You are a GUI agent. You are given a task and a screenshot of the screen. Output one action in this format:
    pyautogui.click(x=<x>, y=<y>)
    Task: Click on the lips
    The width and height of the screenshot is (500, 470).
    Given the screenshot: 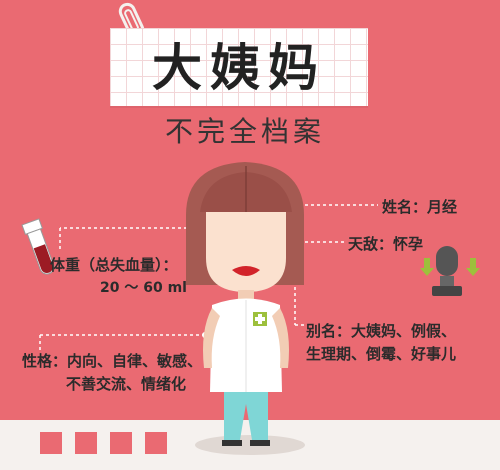 What is the action you would take?
    pyautogui.click(x=246, y=271)
    